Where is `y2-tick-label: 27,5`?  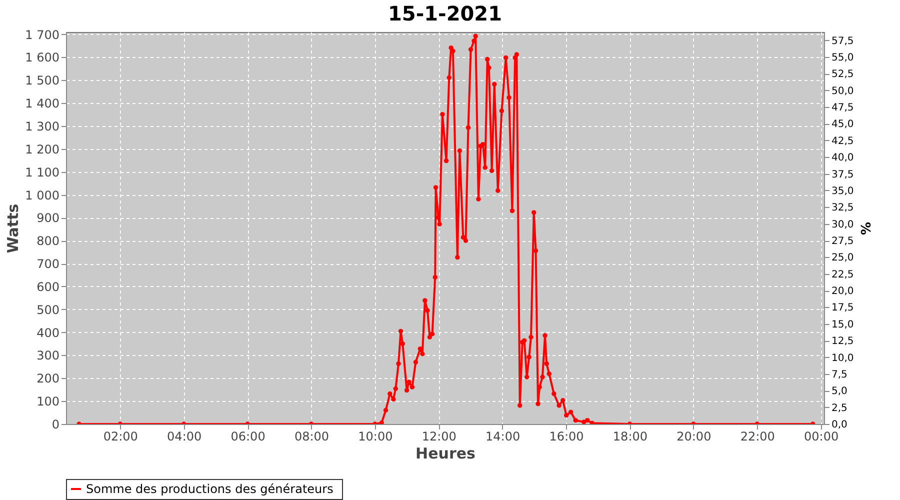
y2-tick-label: 27,5 is located at coordinates (843, 242).